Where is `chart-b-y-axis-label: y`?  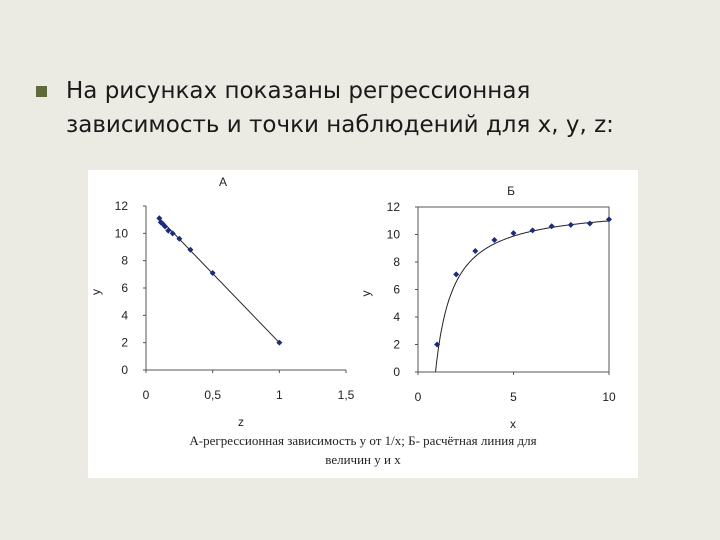 chart-b-y-axis-label: y is located at coordinates (366, 294).